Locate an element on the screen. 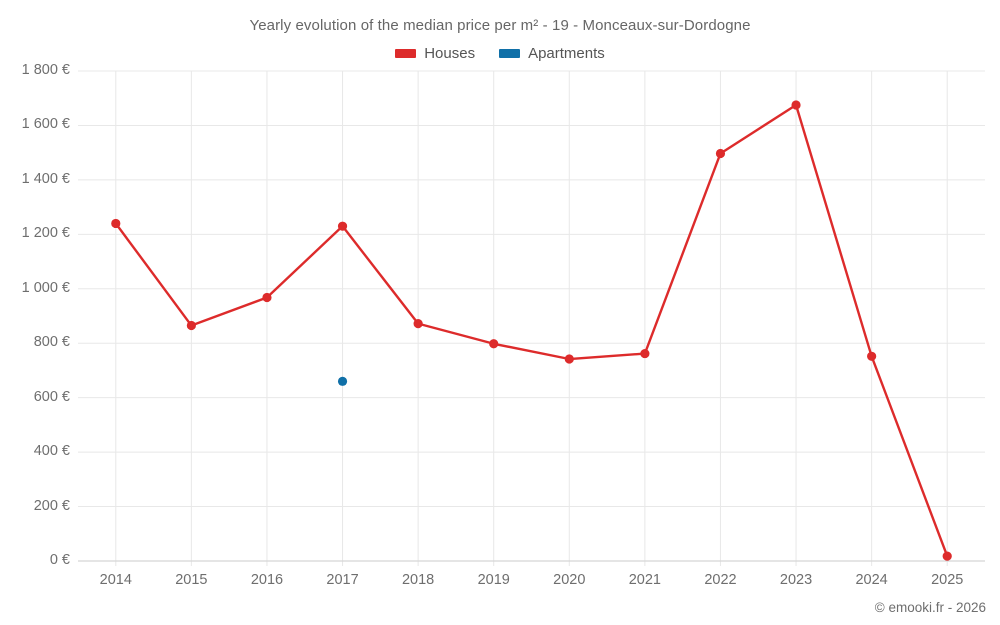 This screenshot has width=1000, height=625. data-point-houses-2021 is located at coordinates (645, 353).